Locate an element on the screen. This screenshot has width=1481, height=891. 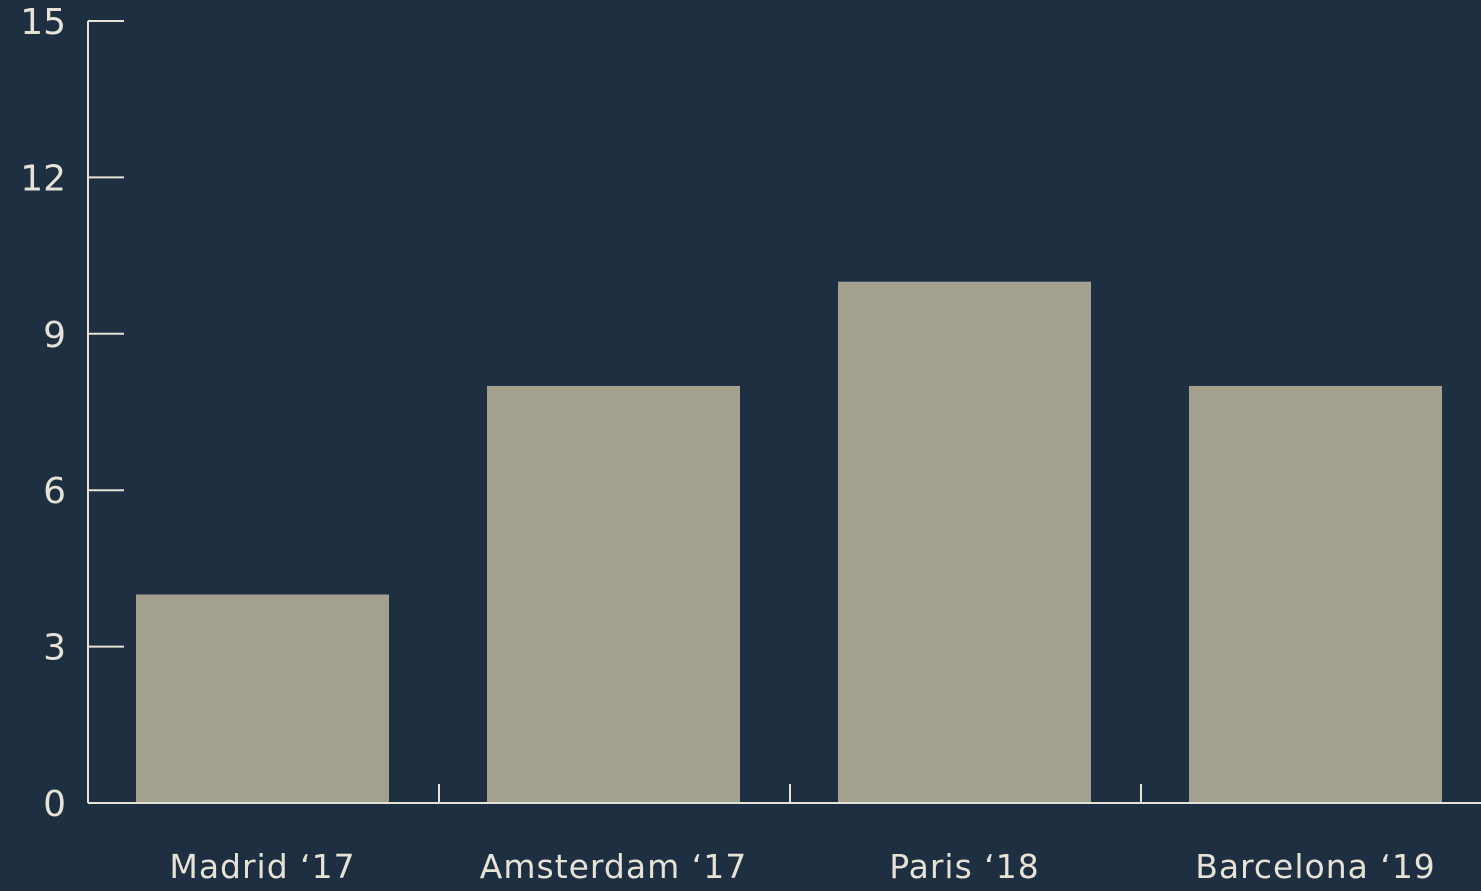
y-tick-label: 12 is located at coordinates (43, 178).